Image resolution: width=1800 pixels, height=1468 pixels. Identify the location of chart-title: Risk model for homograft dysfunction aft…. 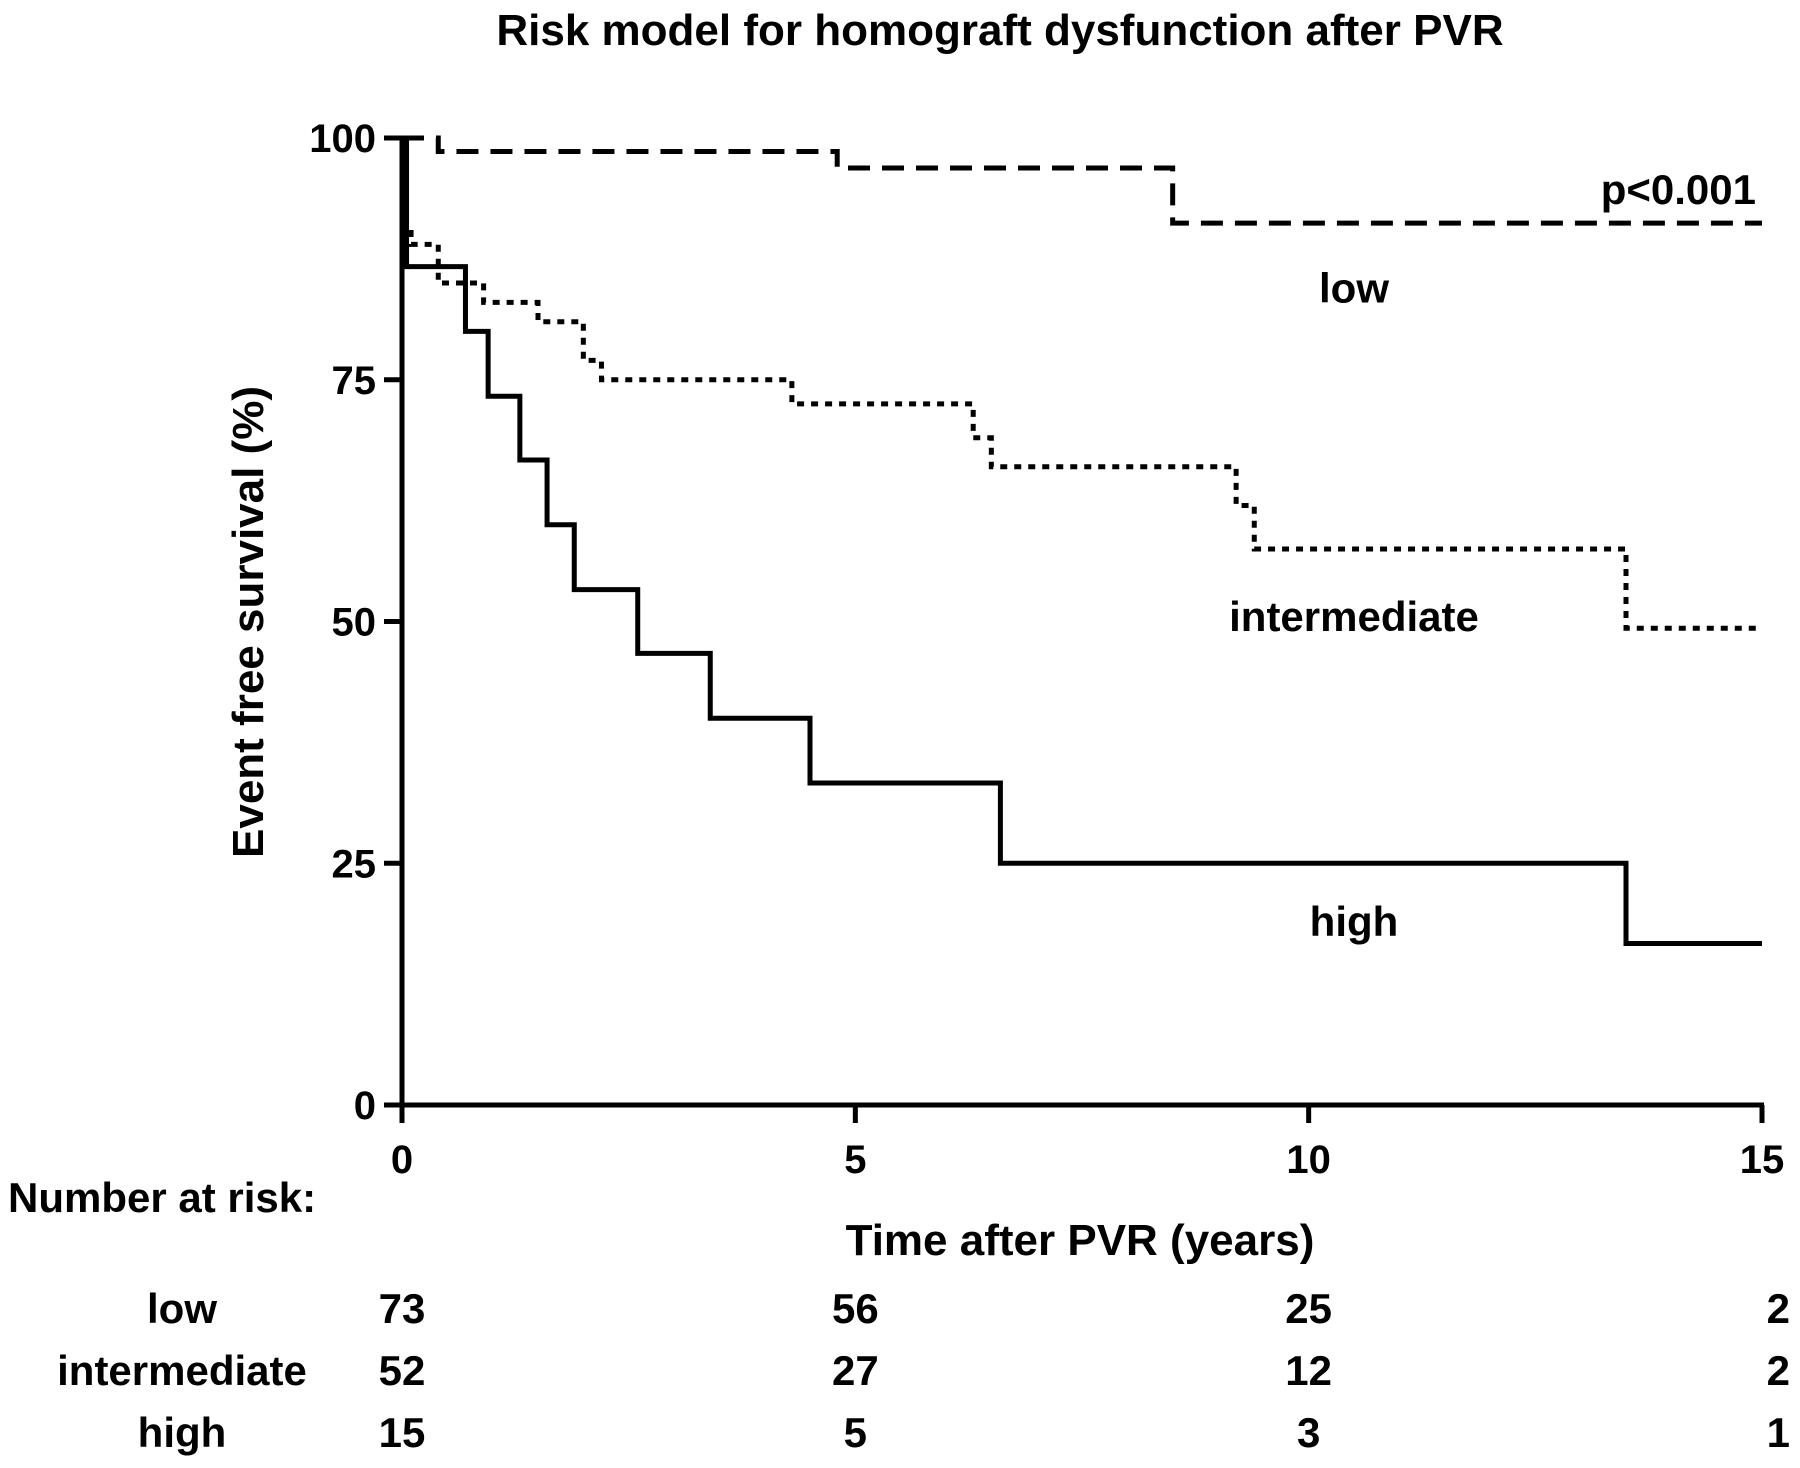
(999, 30).